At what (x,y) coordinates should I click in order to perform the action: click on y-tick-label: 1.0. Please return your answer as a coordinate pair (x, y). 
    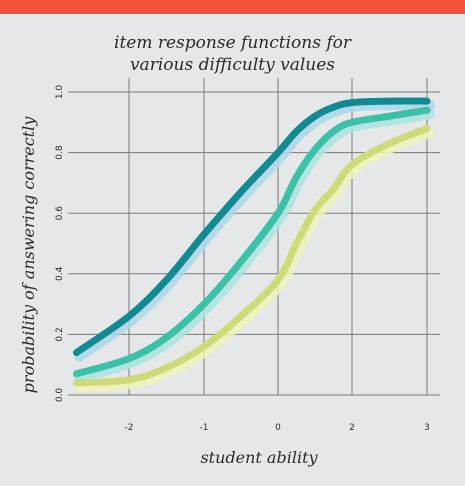
    Looking at the image, I should click on (60, 92).